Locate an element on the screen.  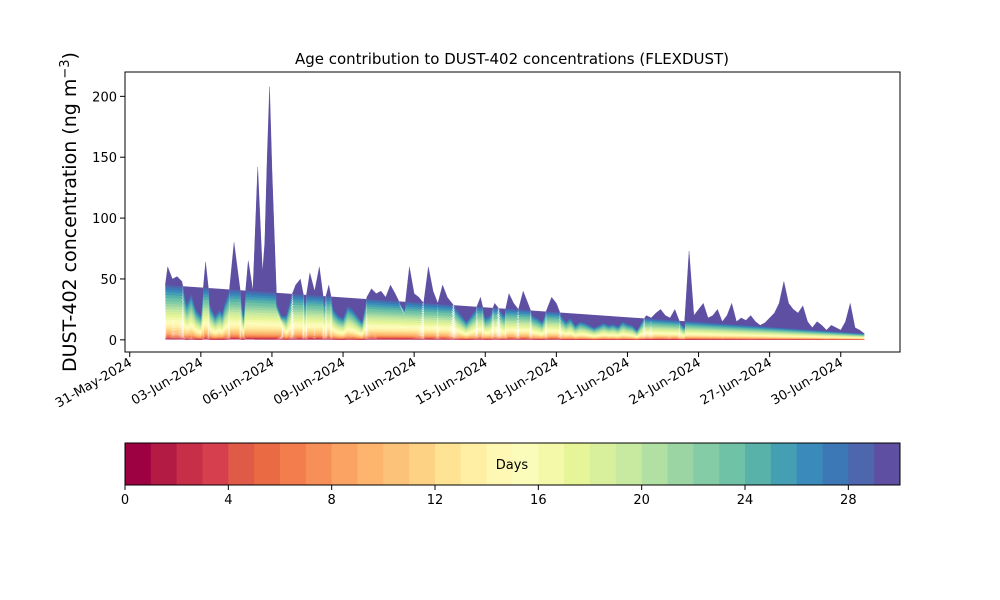
y-axis-label-main: DUST-402 concentration (ng m is located at coordinates (70, 225).